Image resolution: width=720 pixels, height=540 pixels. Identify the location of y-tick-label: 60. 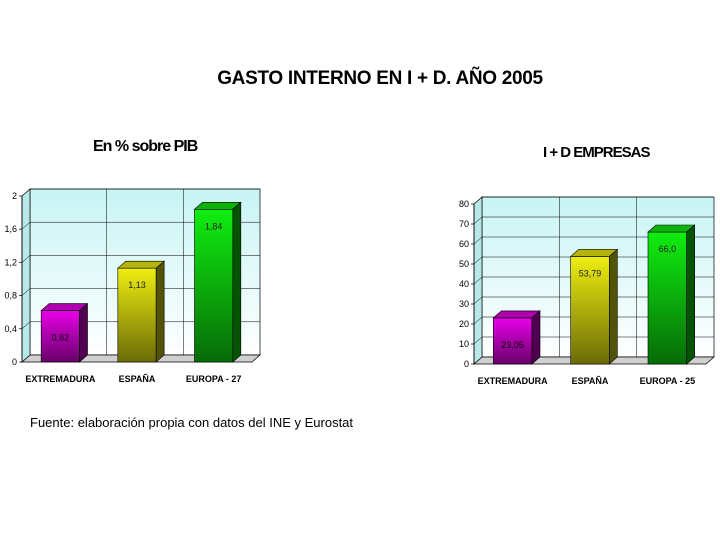
(464, 244).